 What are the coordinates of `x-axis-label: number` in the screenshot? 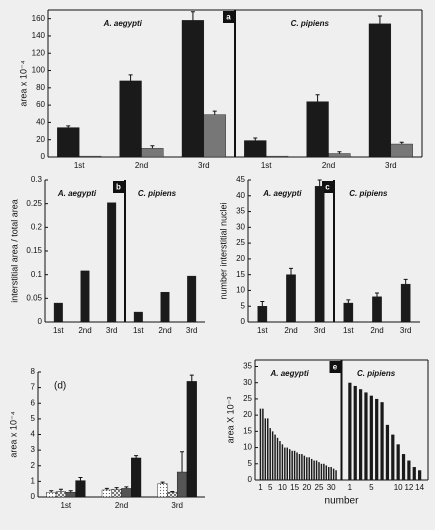 It's located at (342, 501).